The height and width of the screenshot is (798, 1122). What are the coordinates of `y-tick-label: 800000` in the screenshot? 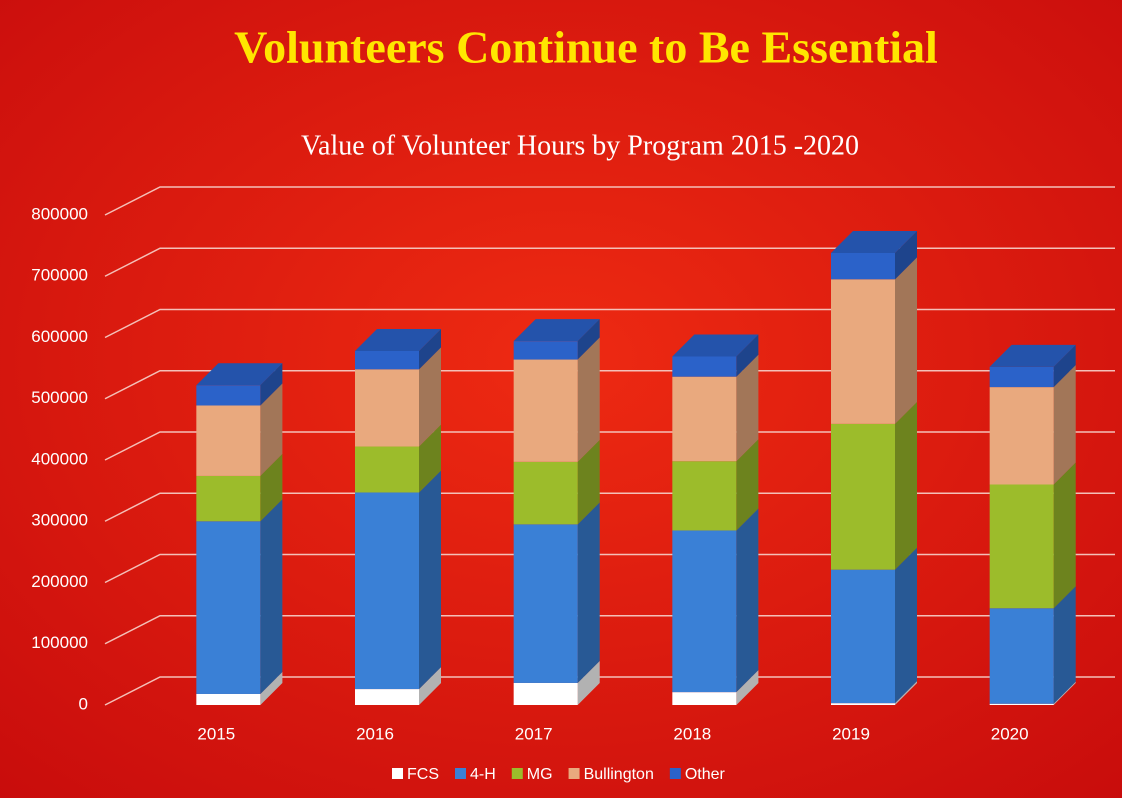 It's located at (59, 213).